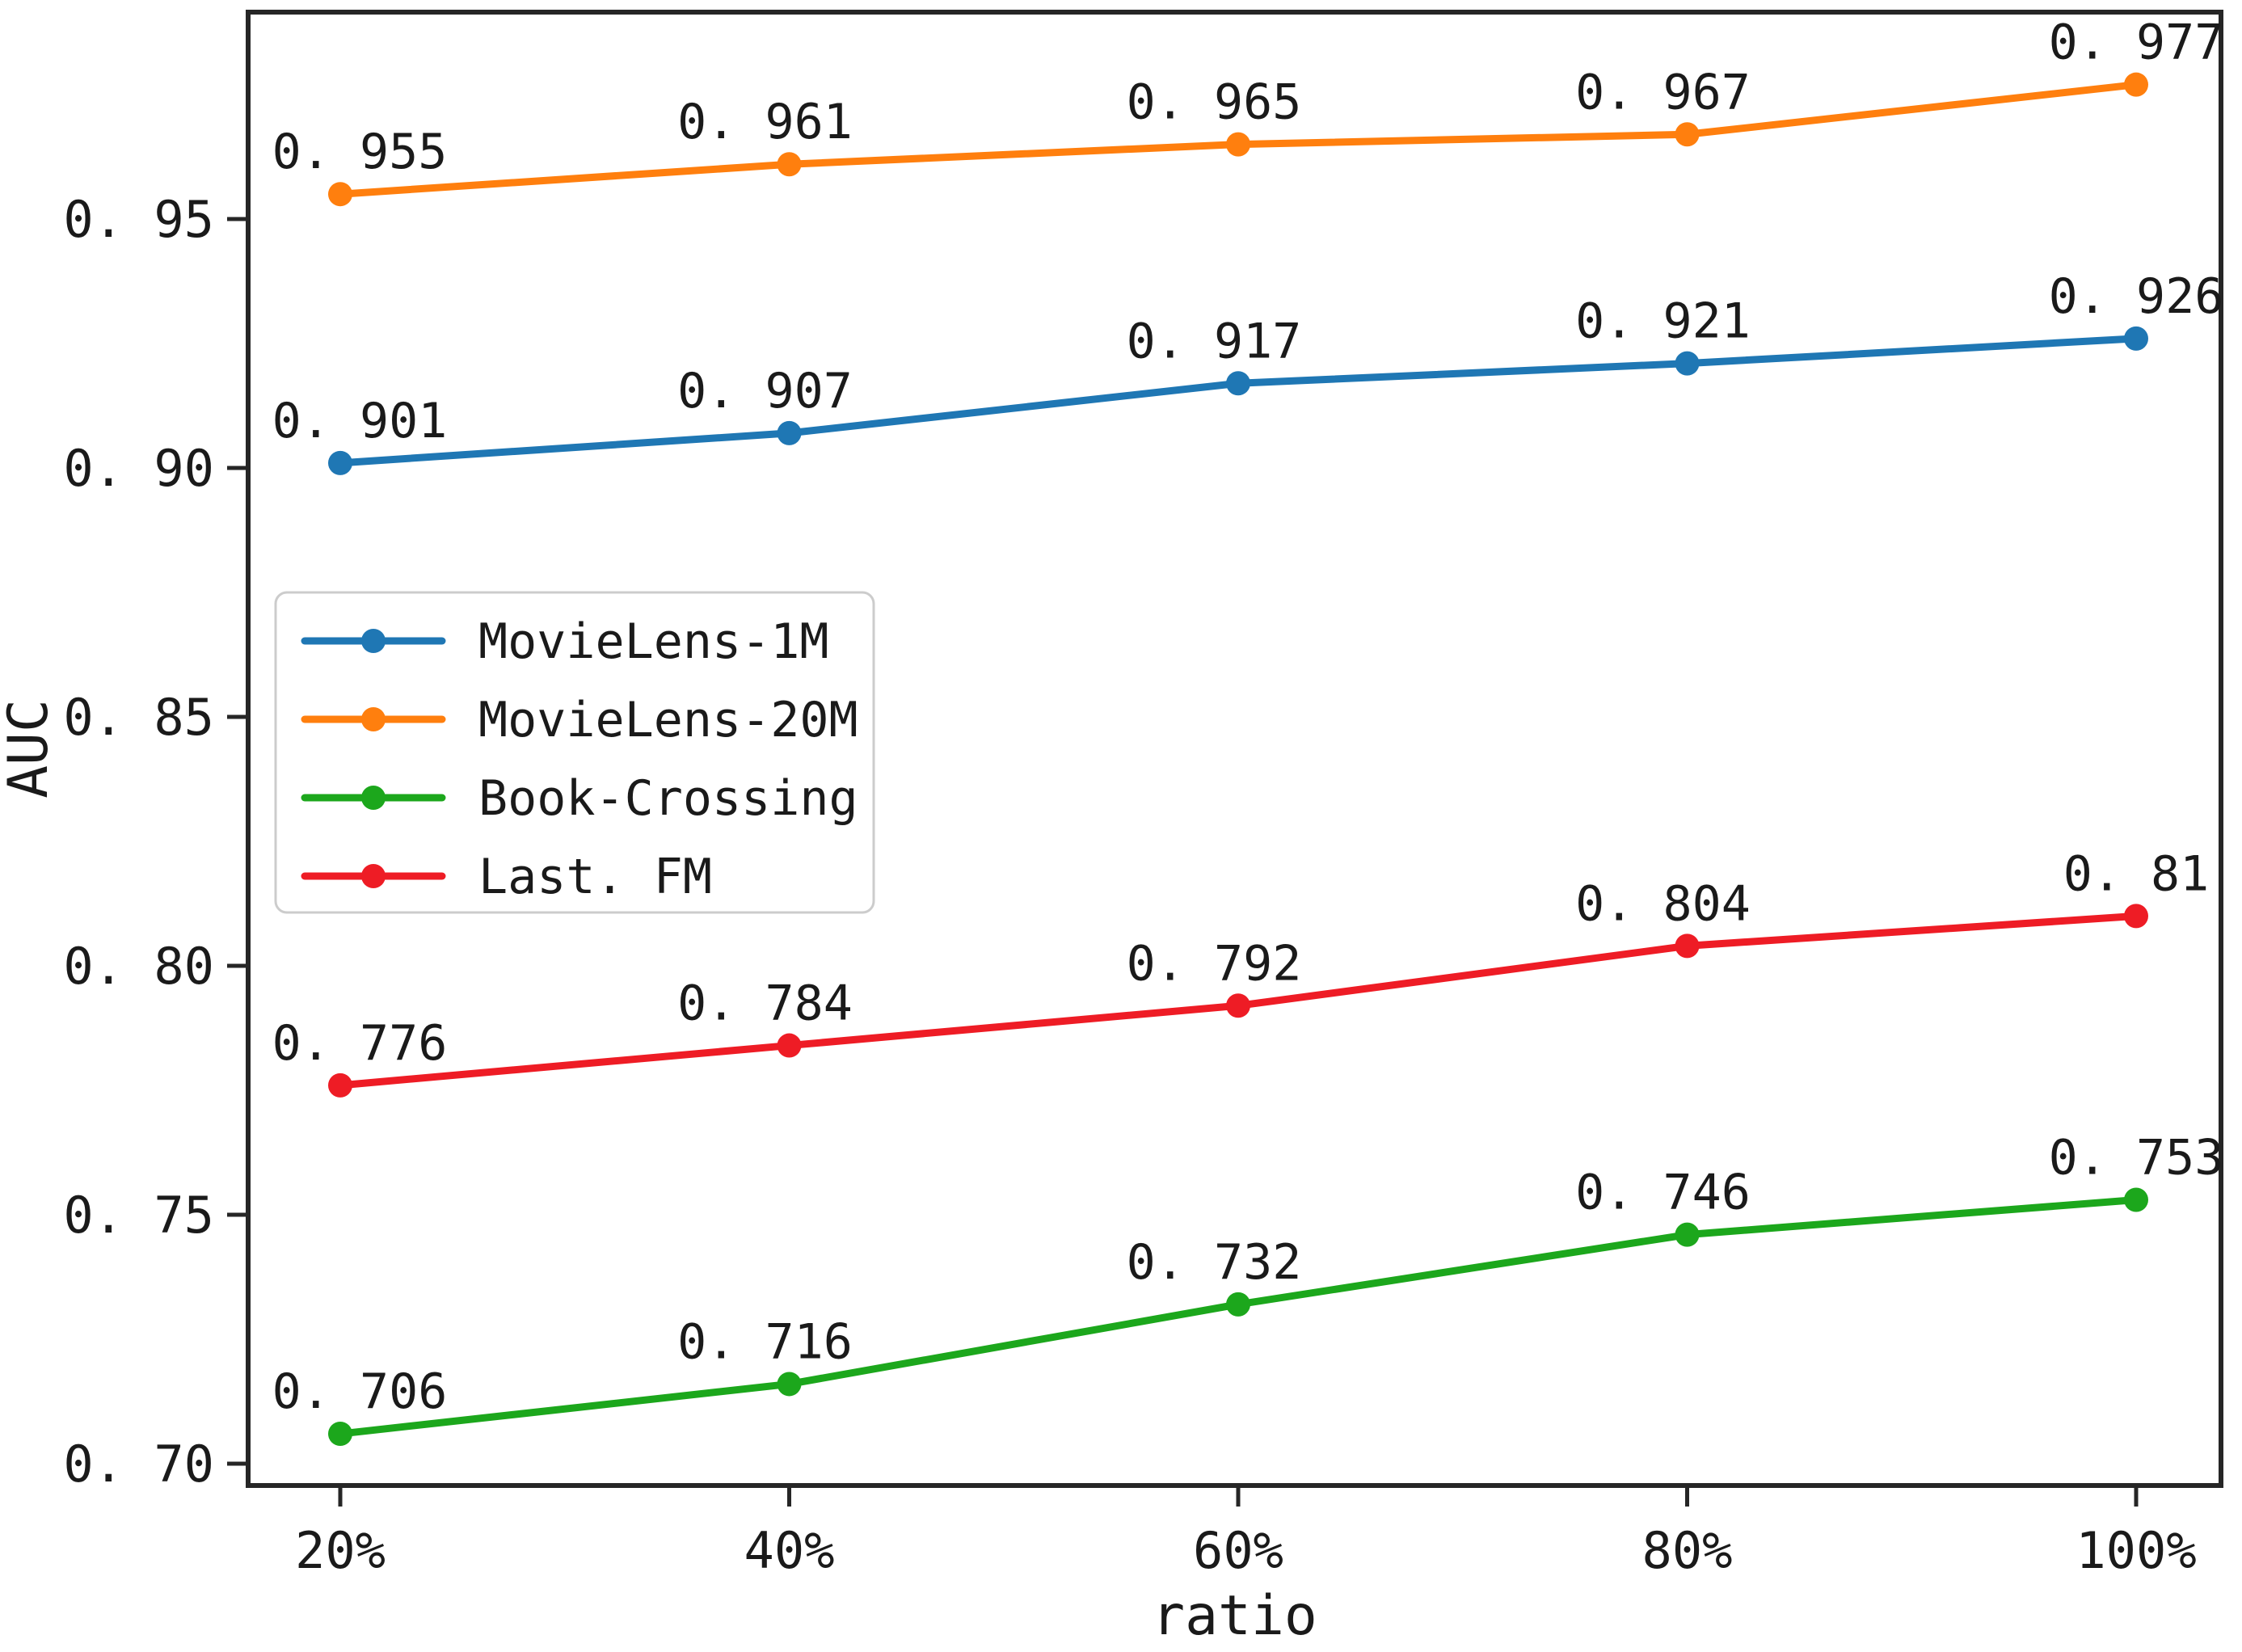 Image resolution: width=2242 pixels, height=1652 pixels. I want to click on legend-box, so click(574, 752).